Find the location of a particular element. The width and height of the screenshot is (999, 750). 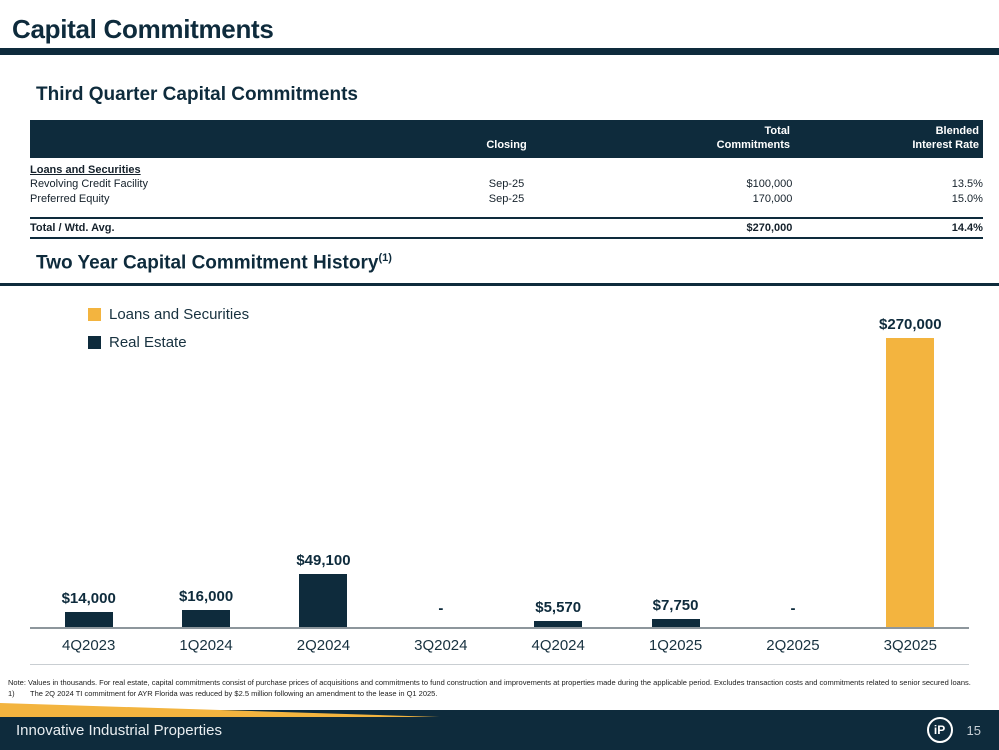

x-axis-label: 2Q2024 is located at coordinates (323, 645).